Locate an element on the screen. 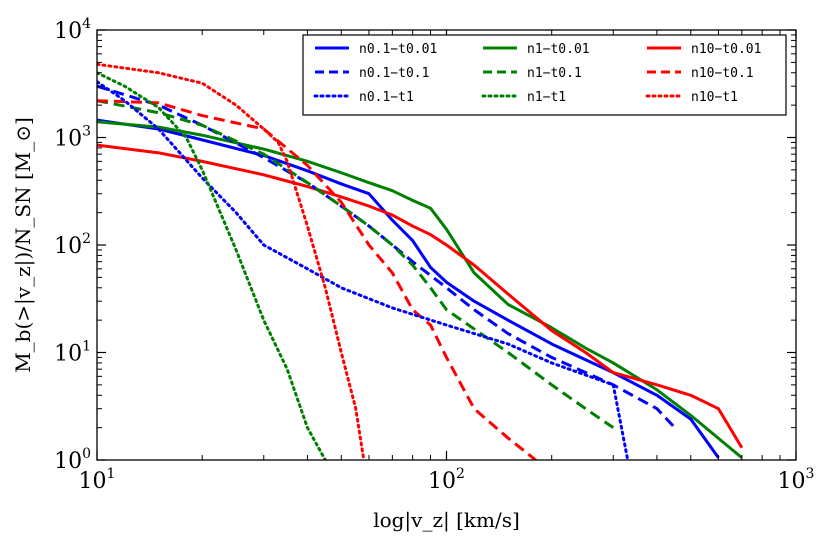 Image resolution: width=830 pixels, height=538 pixels. legend-label-n10−t1: n10−t1 is located at coordinates (714, 97).